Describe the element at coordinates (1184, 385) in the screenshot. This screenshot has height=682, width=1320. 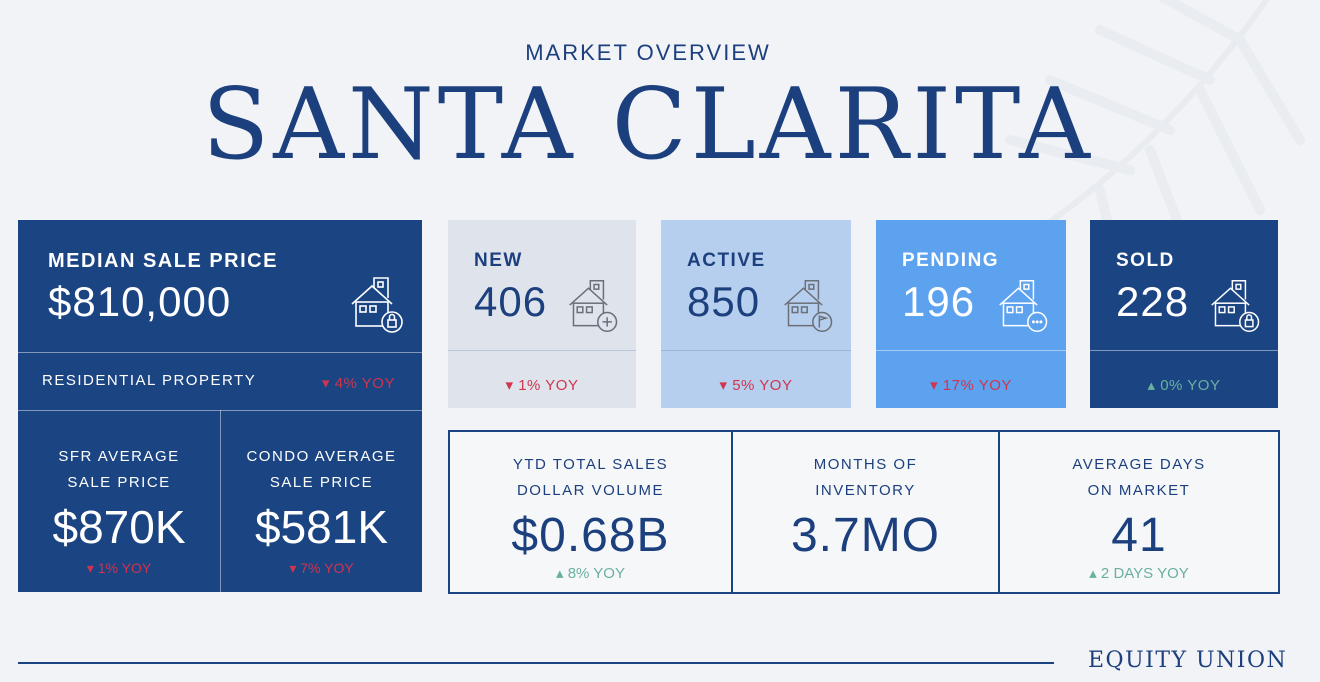
I see `listing-yoy: ▴ 0% YOY` at that location.